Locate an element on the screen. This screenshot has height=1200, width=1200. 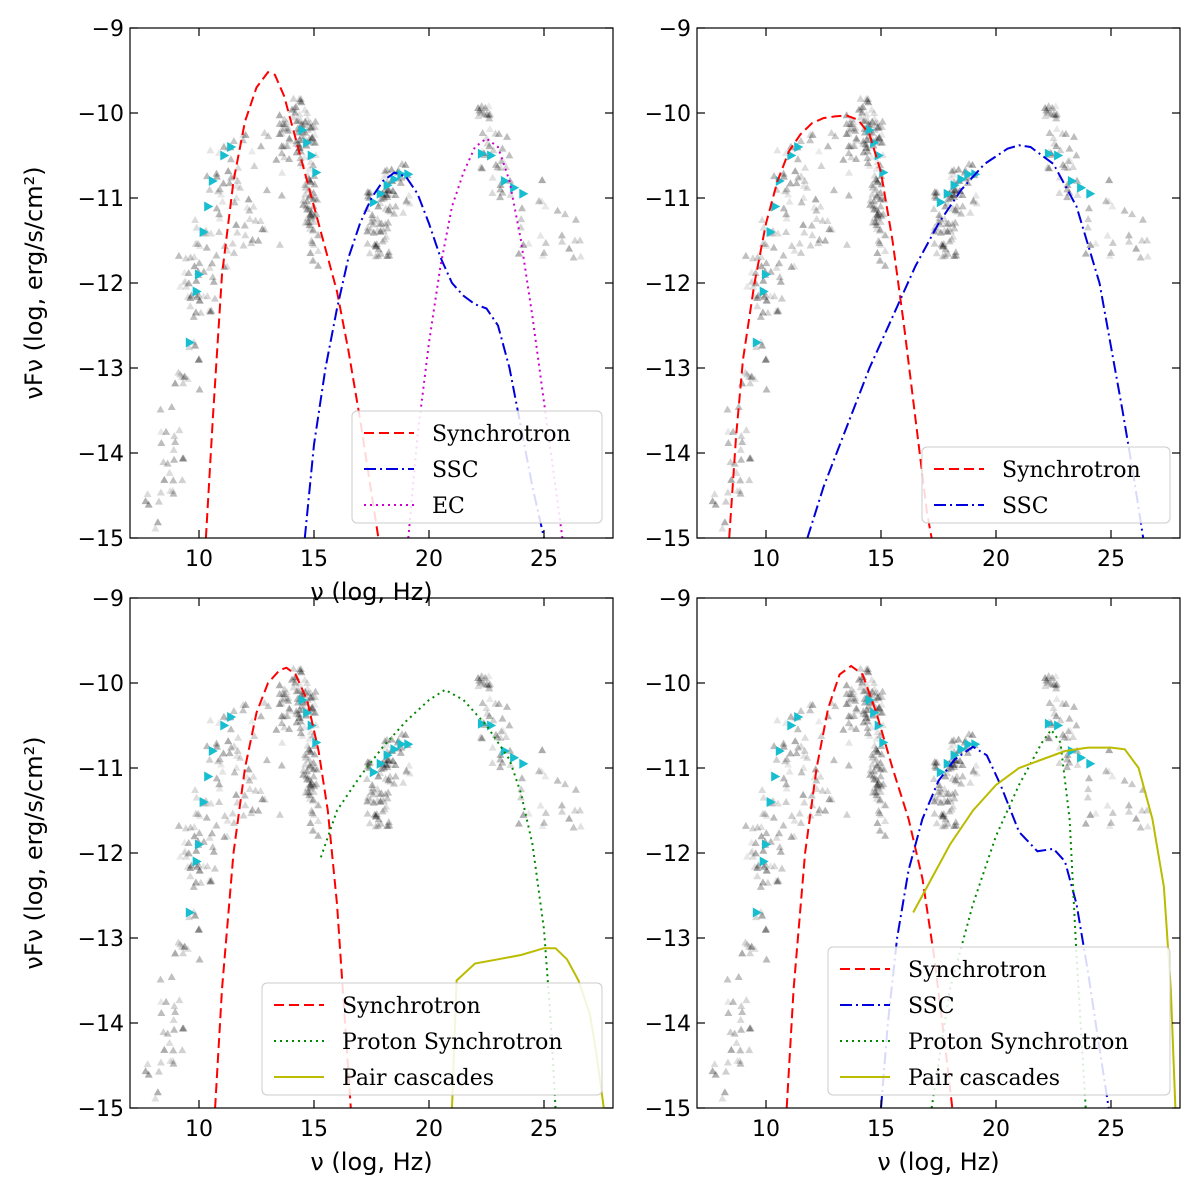
x-tick-label: 15 is located at coordinates (881, 1129).